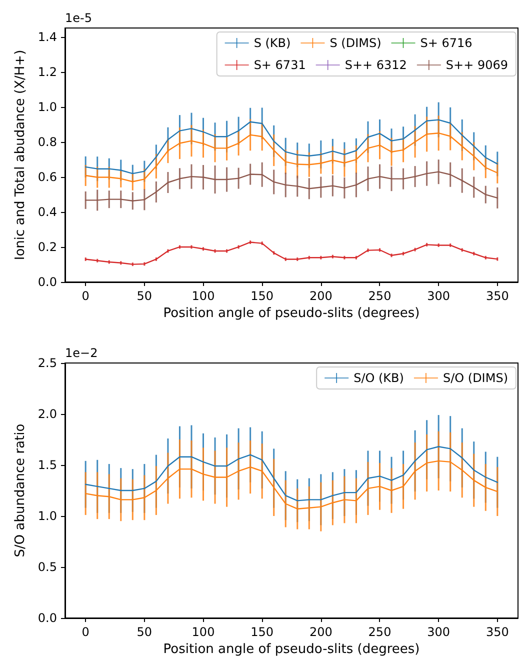 The height and width of the screenshot is (671, 524). What do you see at coordinates (47, 37) in the screenshot?
I see `y-tick-label: 1.4` at bounding box center [47, 37].